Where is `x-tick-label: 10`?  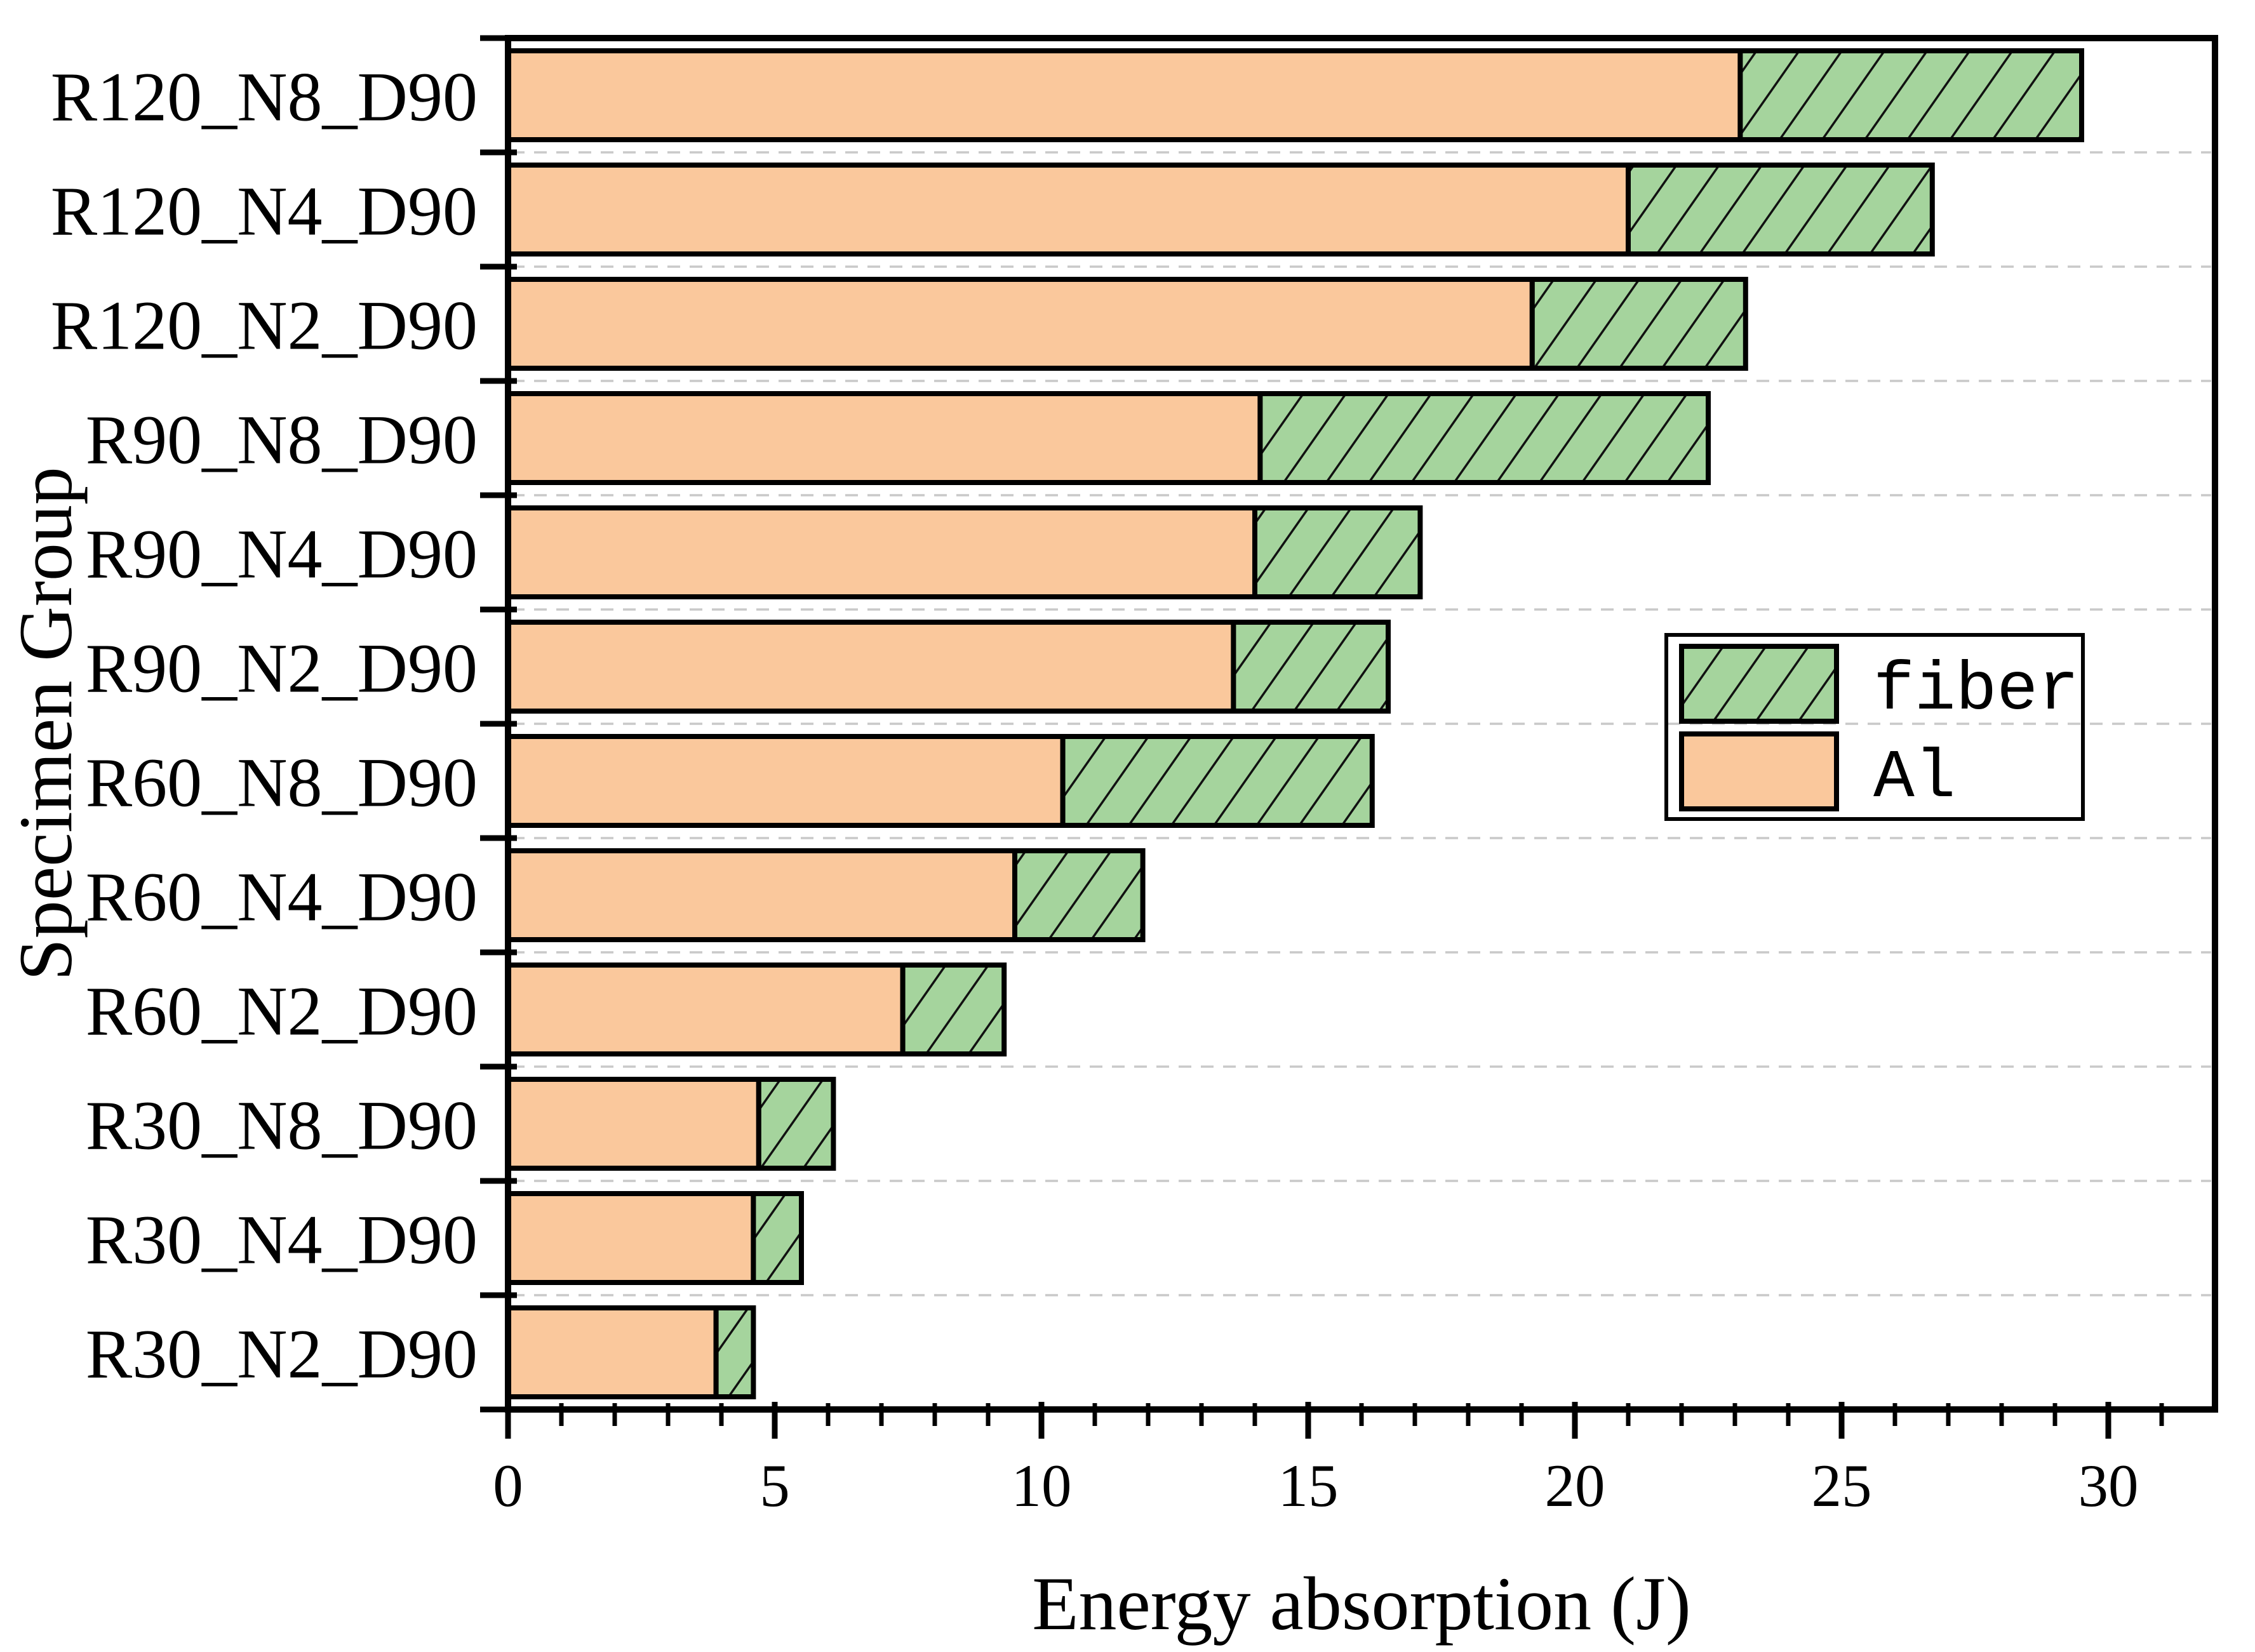 x-tick-label: 10 is located at coordinates (1042, 1485).